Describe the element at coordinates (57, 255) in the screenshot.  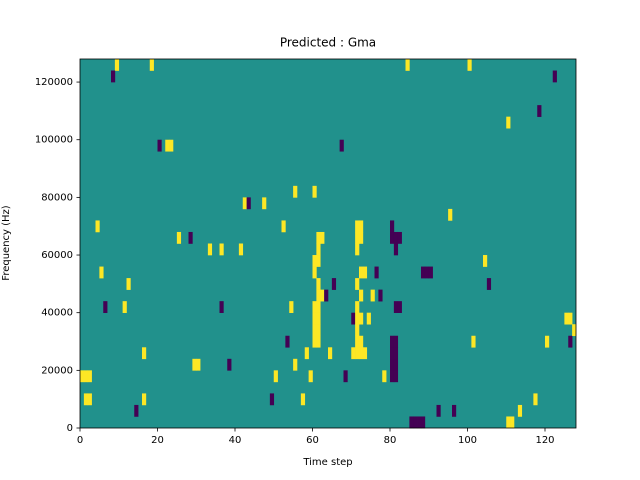
I see `y-tick-label: 60000` at that location.